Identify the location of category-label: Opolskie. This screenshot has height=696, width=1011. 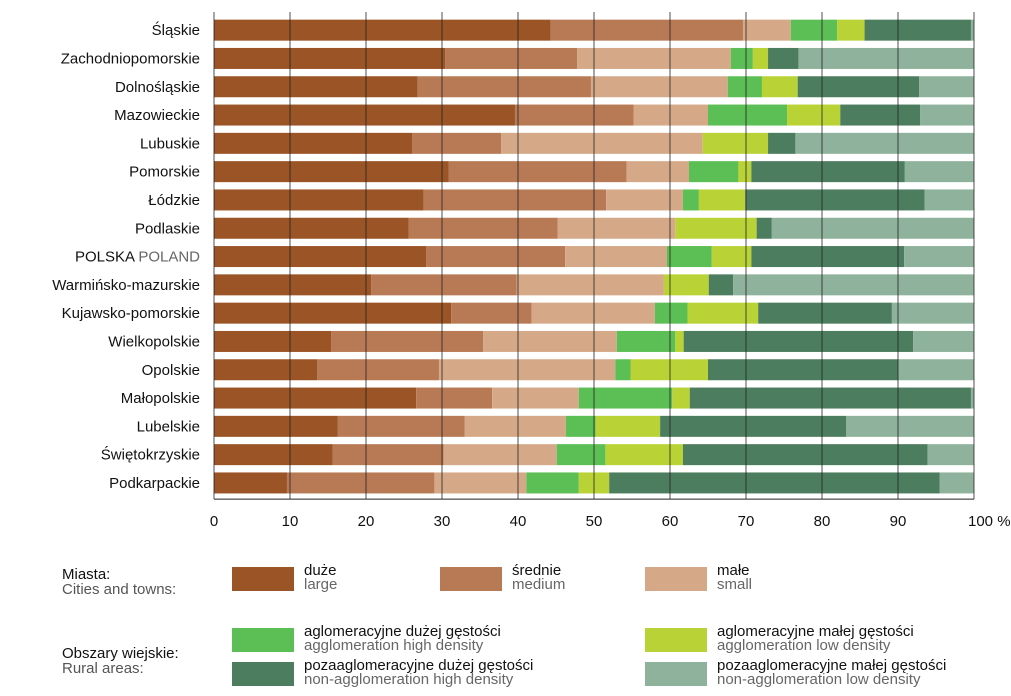
(171, 370).